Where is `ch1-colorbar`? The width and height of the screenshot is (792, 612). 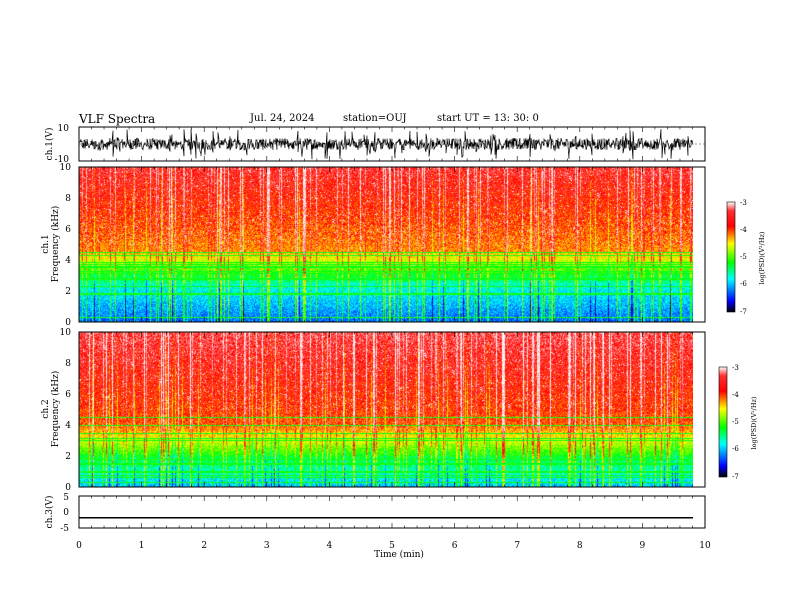
ch1-colorbar is located at coordinates (731, 257).